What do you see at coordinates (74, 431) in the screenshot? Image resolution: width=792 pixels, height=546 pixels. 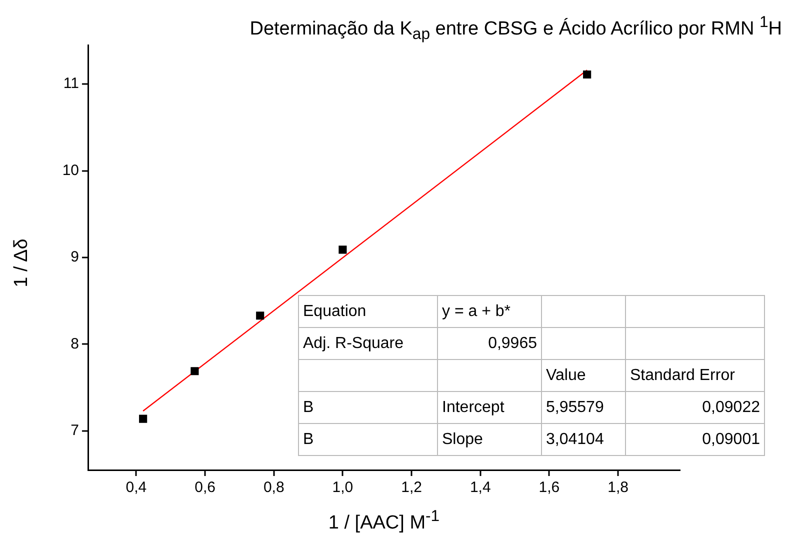 I see `y-tick-label: 7` at bounding box center [74, 431].